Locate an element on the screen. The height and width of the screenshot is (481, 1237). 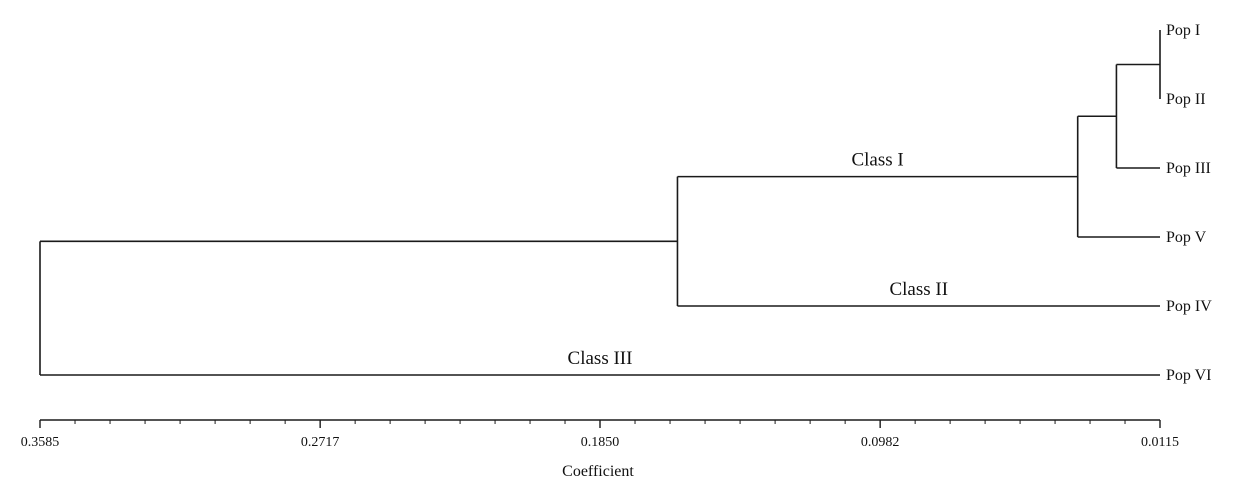
tick-label: 0.0982 is located at coordinates (880, 442).